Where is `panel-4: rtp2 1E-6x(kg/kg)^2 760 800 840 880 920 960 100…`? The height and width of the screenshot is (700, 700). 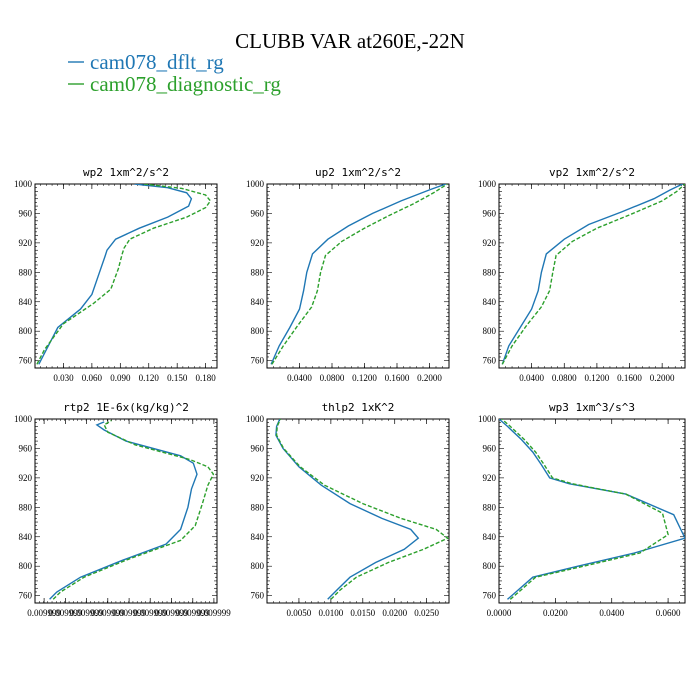 panel-4: rtp2 1E-6x(kg/kg)^2 760 800 840 880 920 960 100… is located at coordinates (122, 509).